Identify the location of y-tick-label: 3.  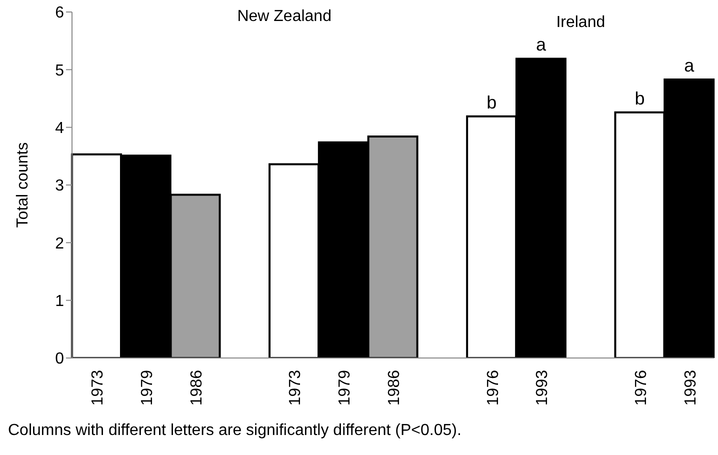
(59, 186).